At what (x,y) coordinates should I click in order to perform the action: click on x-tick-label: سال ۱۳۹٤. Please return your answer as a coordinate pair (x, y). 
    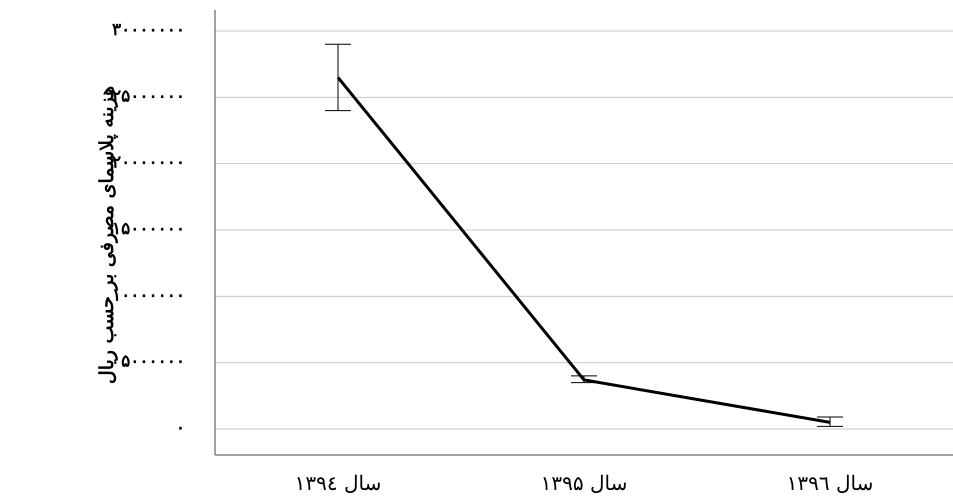
    Looking at the image, I should click on (338, 483).